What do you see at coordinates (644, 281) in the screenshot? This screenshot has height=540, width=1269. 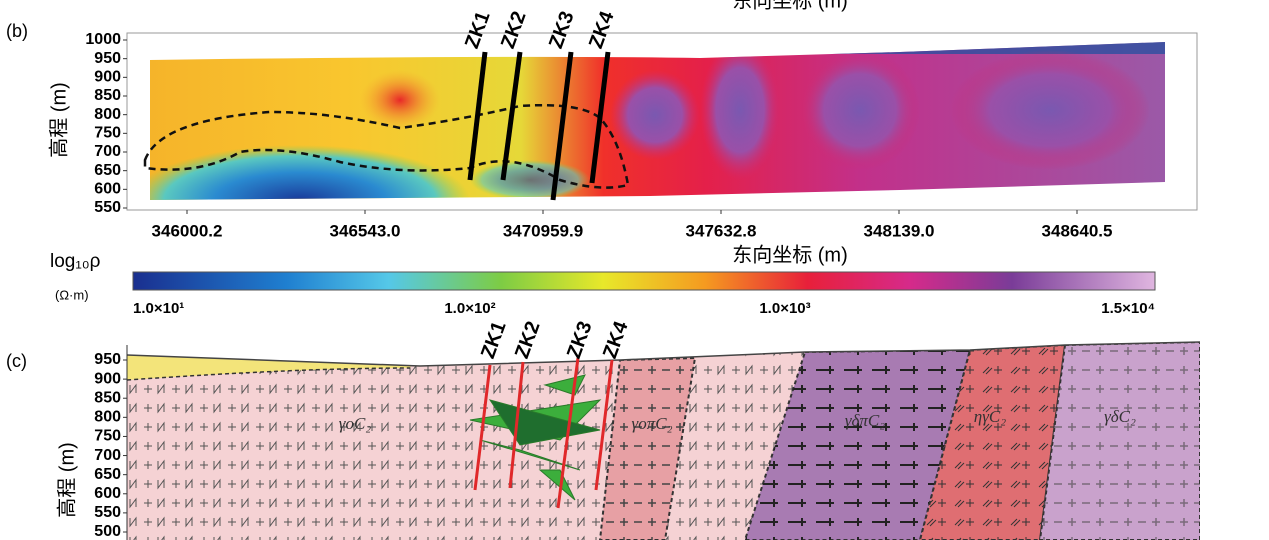 I see `colorbar` at bounding box center [644, 281].